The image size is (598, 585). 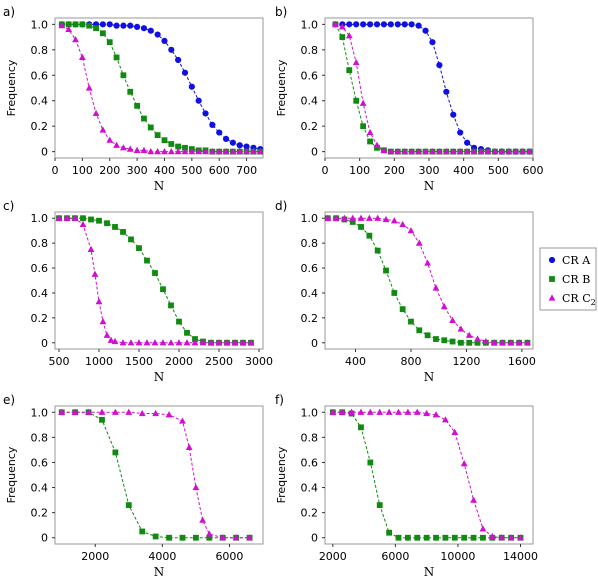 What do you see at coordinates (162, 556) in the screenshot?
I see `x-tick-label: 4000` at bounding box center [162, 556].